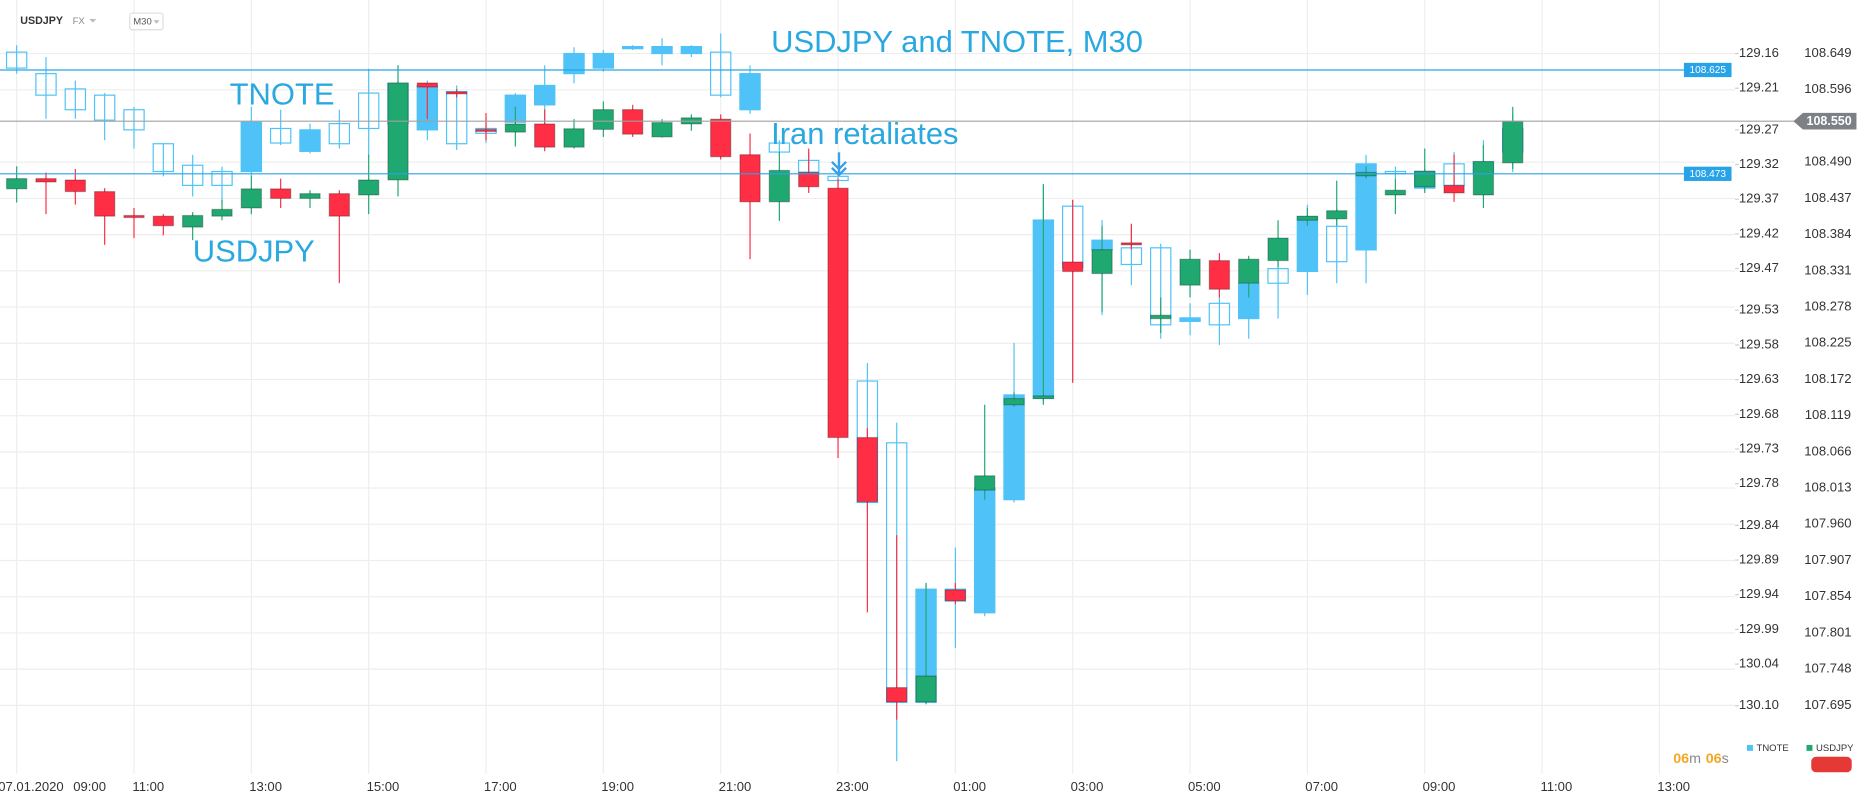 Image resolution: width=1866 pixels, height=805 pixels. What do you see at coordinates (1827, 233) in the screenshot?
I see `y2-tick-label: 108.384` at bounding box center [1827, 233].